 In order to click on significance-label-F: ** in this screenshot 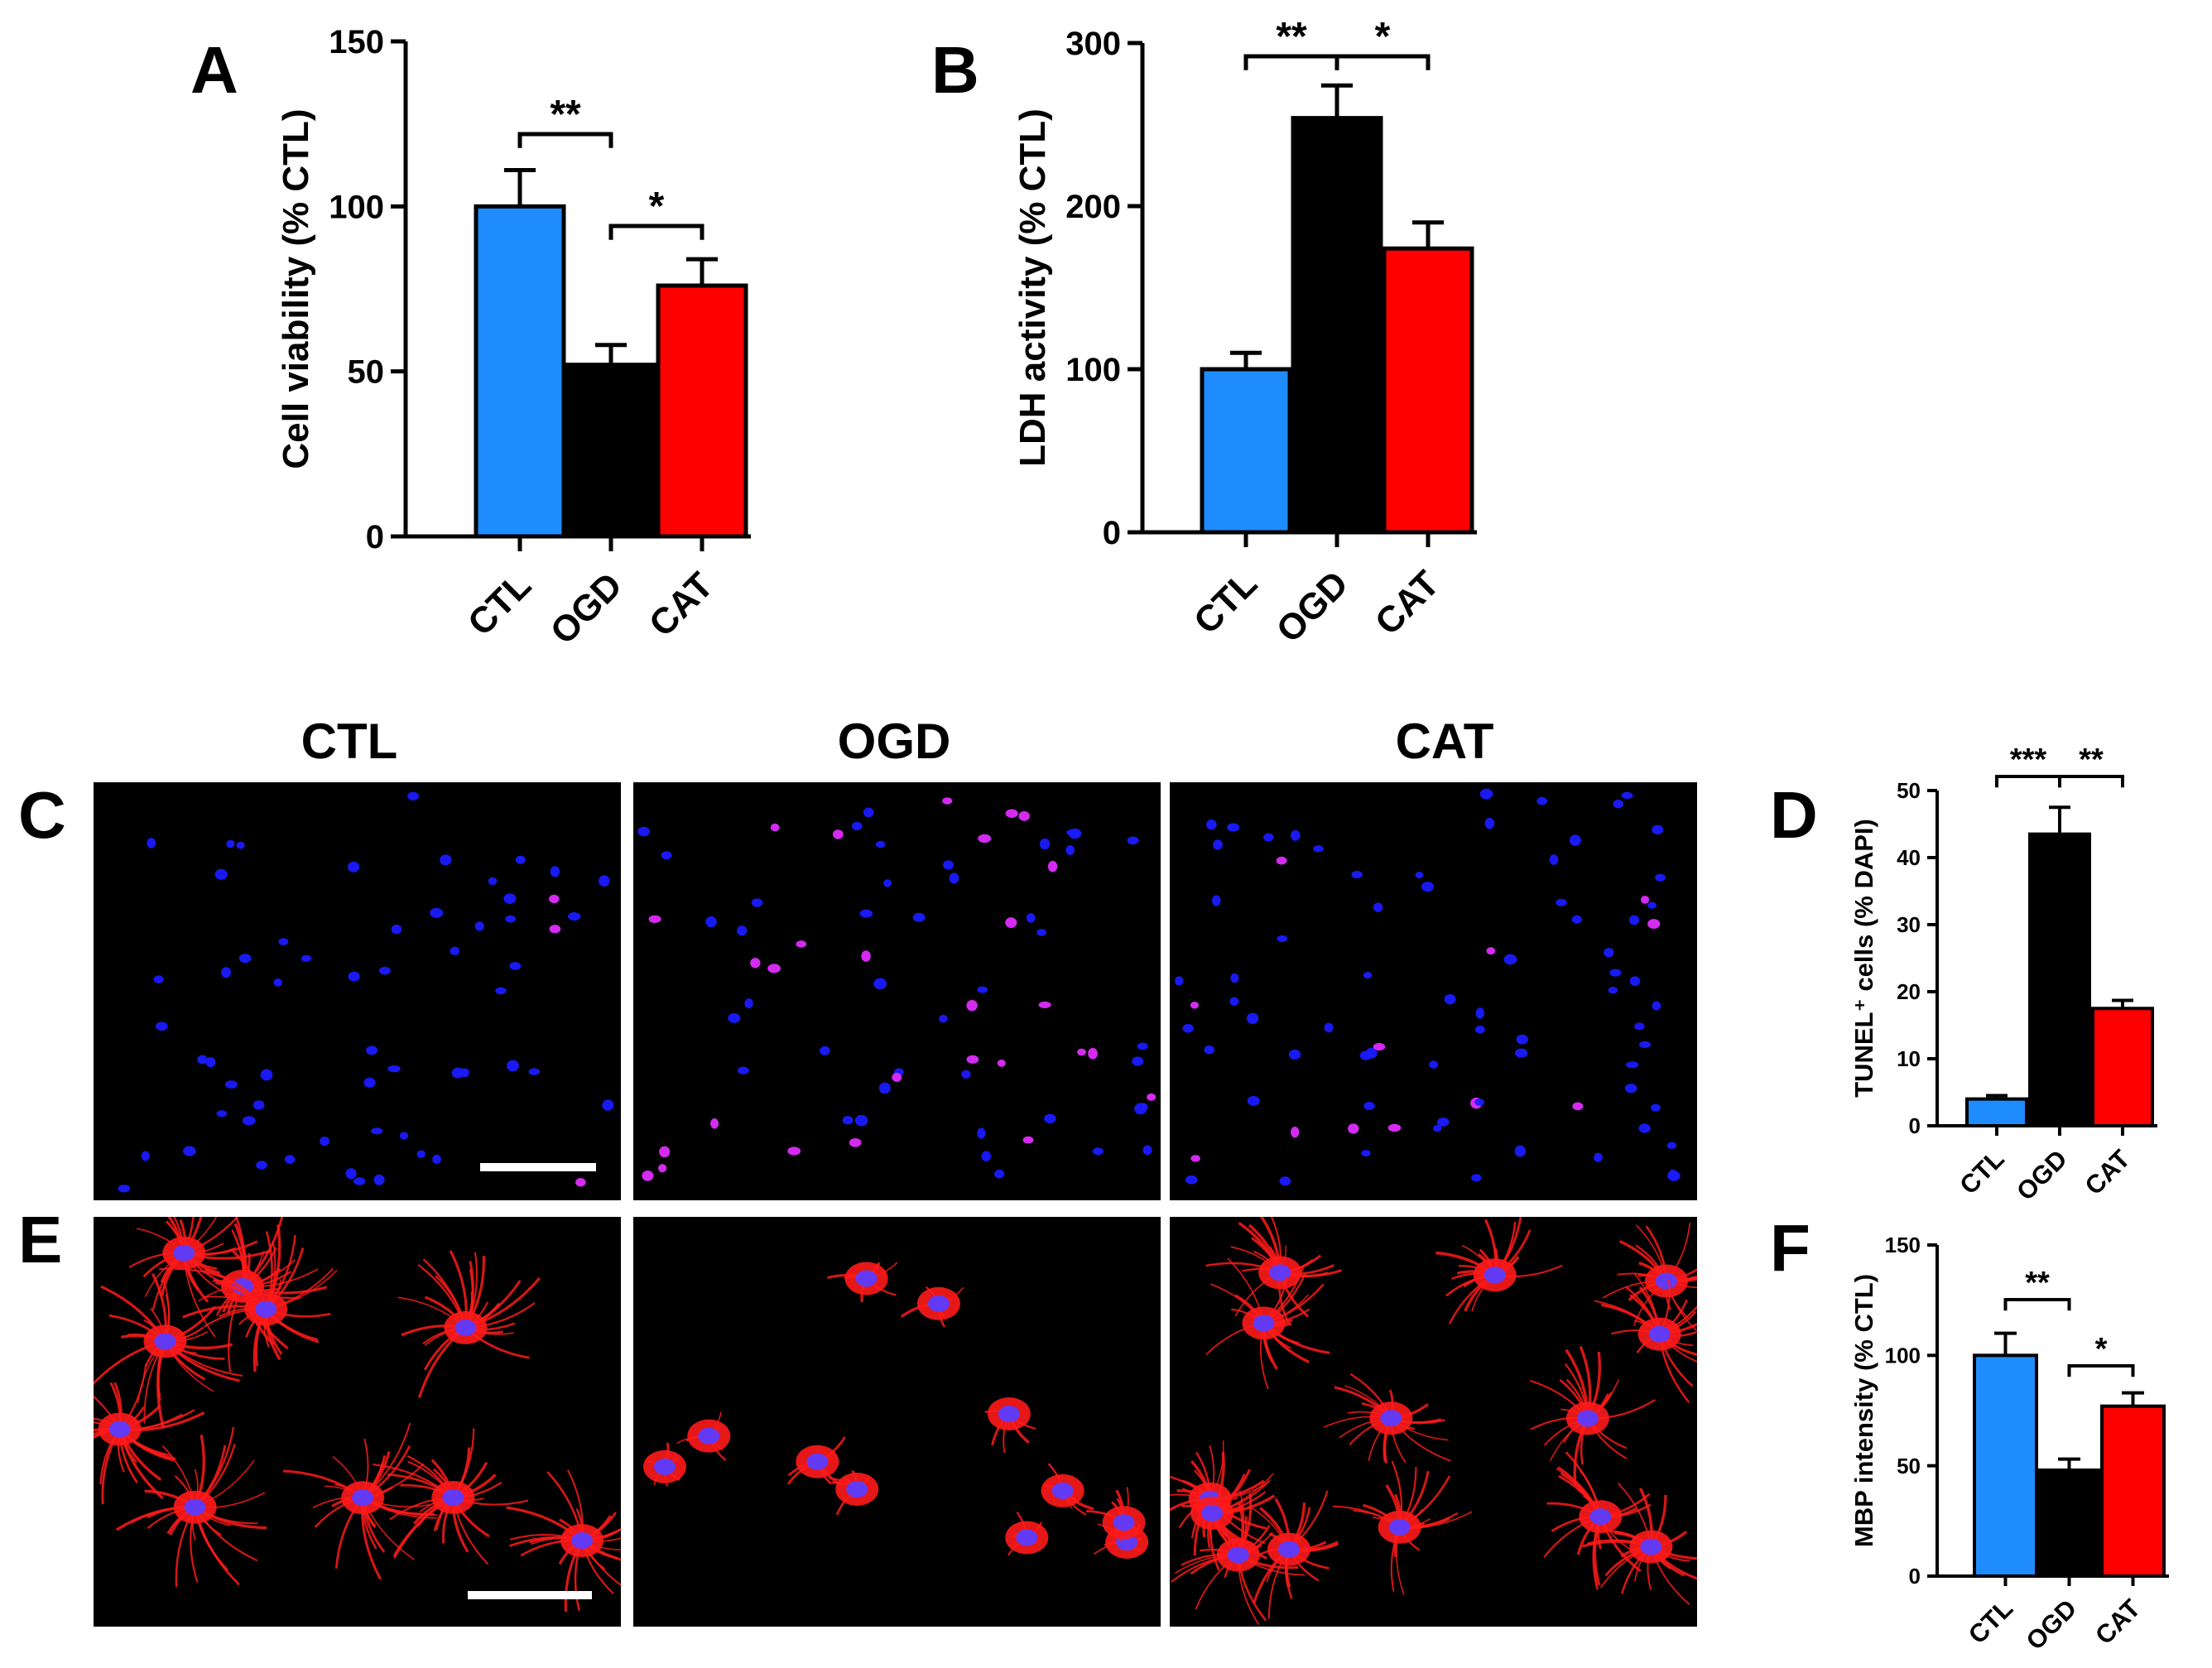, I will do `click(2037, 1283)`.